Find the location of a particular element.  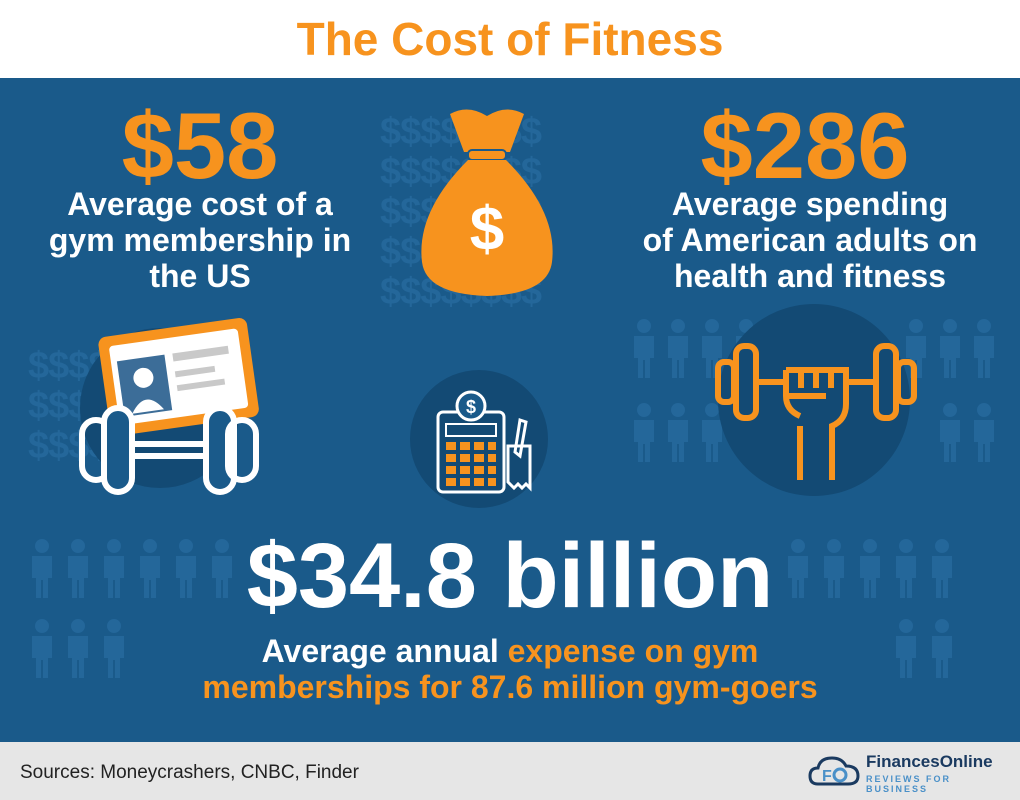

stat-main-line1-white: Average annual is located at coordinates (380, 651).